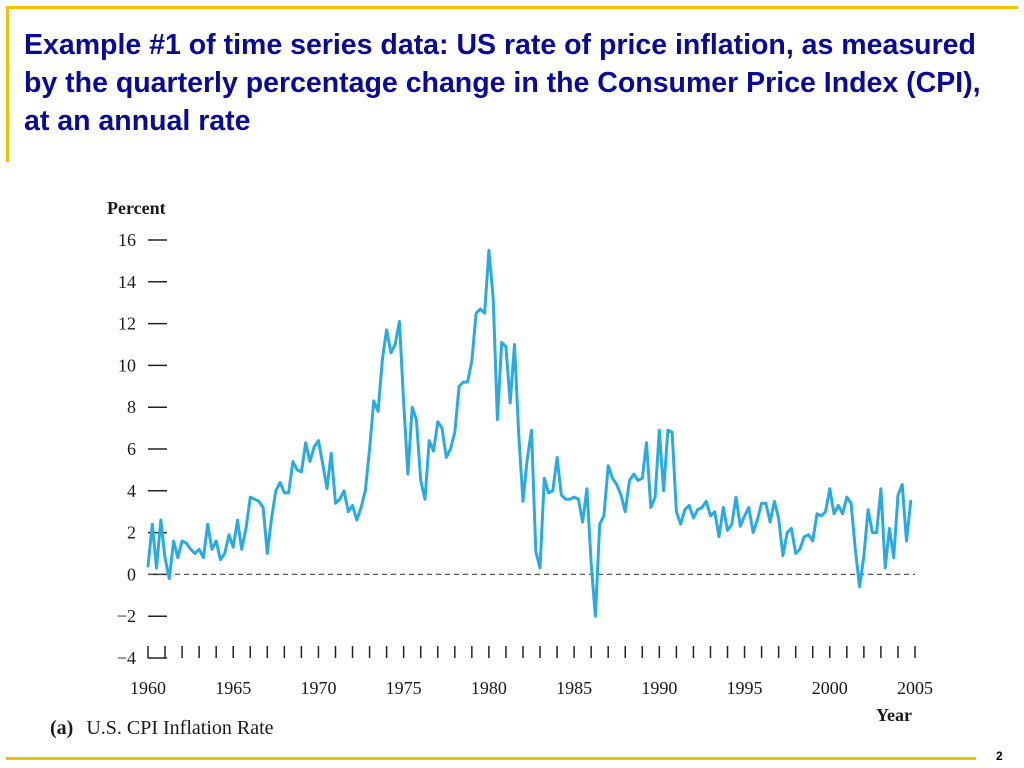 This screenshot has height=768, width=1024. What do you see at coordinates (531, 672) in the screenshot?
I see `x-axis: 1960 1965 1970 1975 1980 1985 1990 1995 2000 2005` at bounding box center [531, 672].